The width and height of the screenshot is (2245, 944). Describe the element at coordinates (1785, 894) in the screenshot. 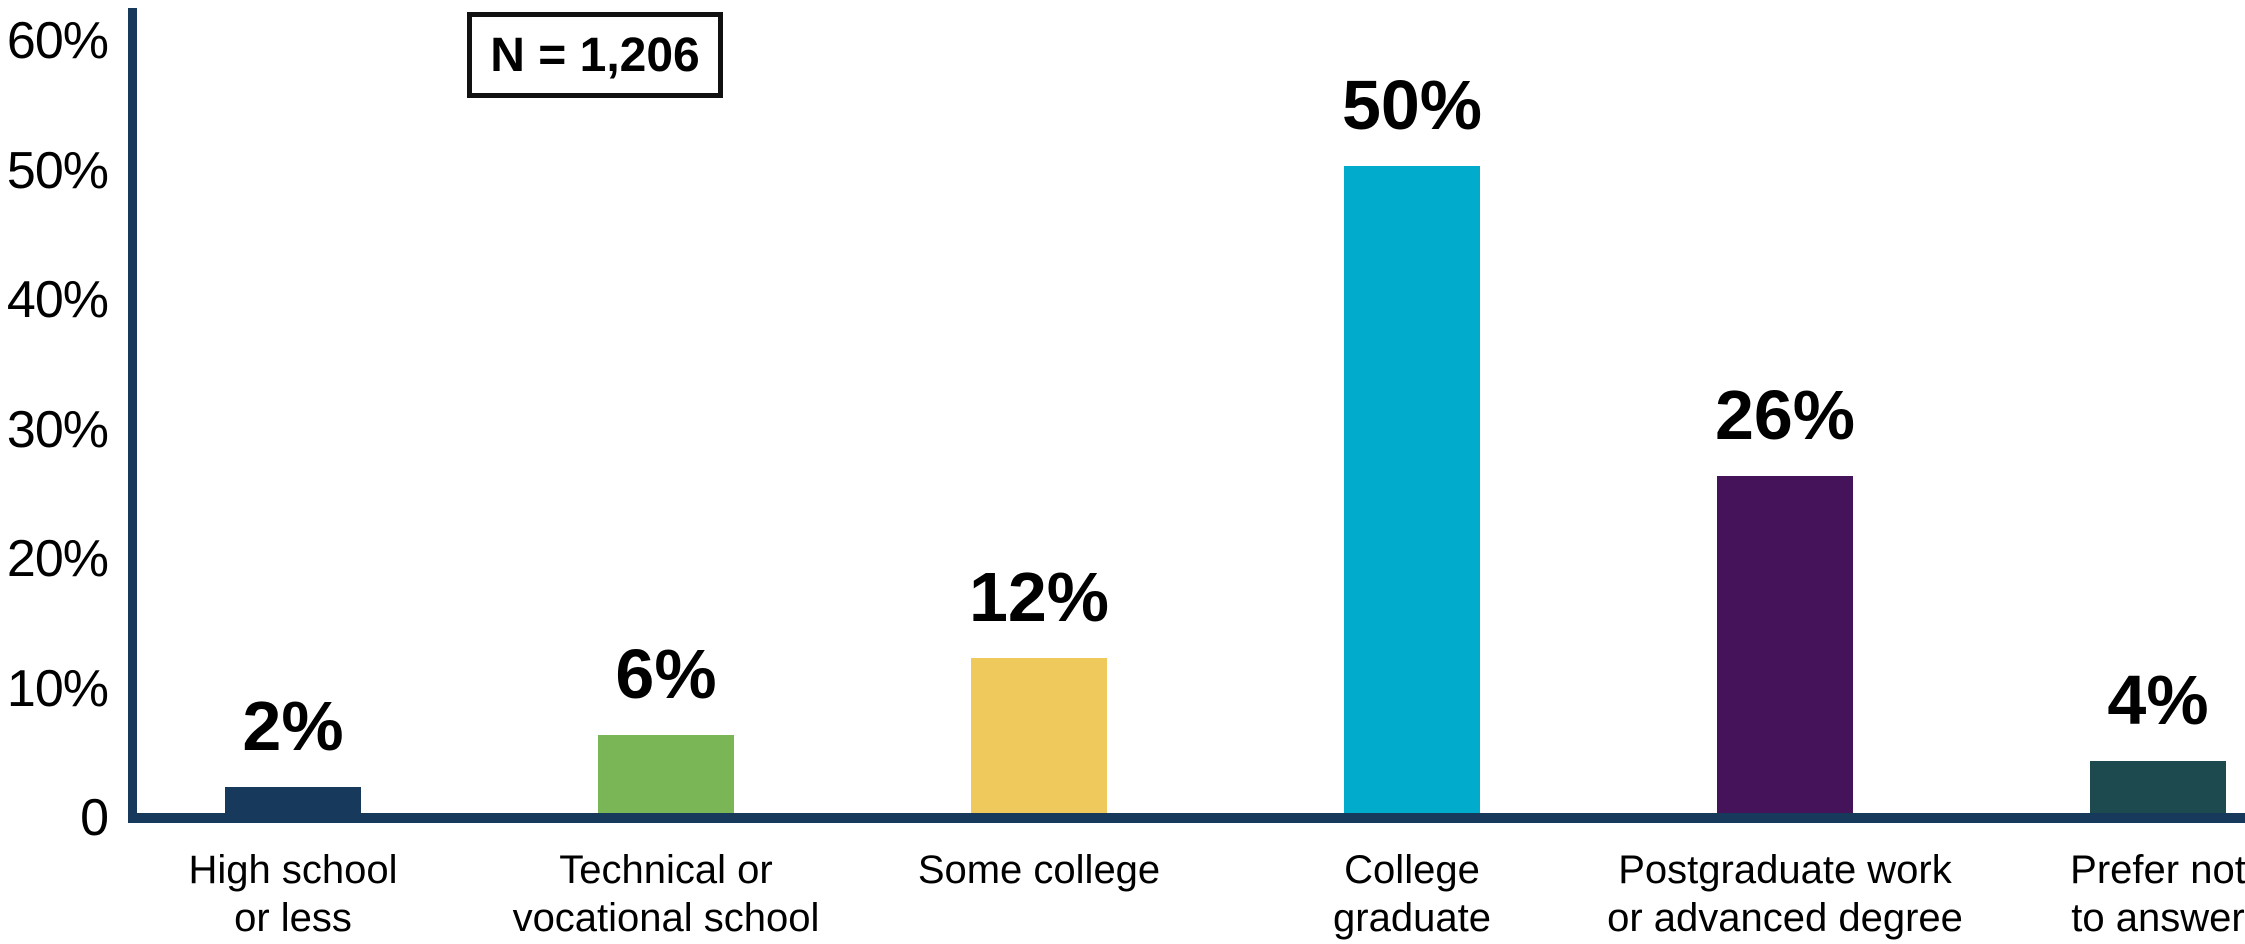

I see `category-label-postgraduate-work-or-advanced-degree: Postgraduate work or advanced degree` at that location.